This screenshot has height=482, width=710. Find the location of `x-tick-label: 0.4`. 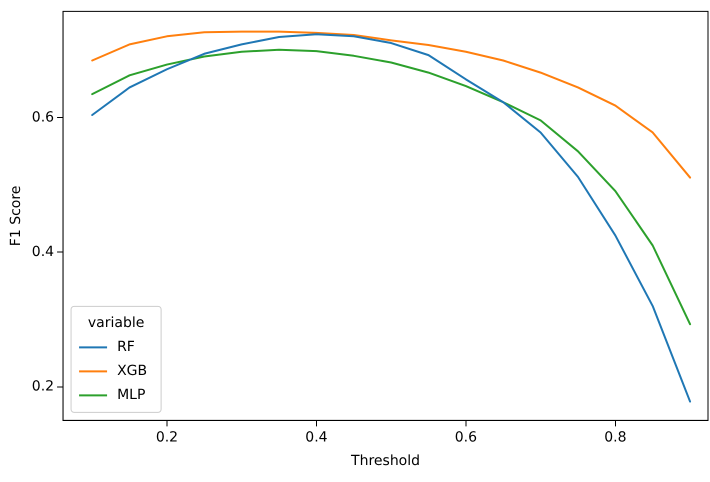

x-tick-label: 0.4 is located at coordinates (316, 437).